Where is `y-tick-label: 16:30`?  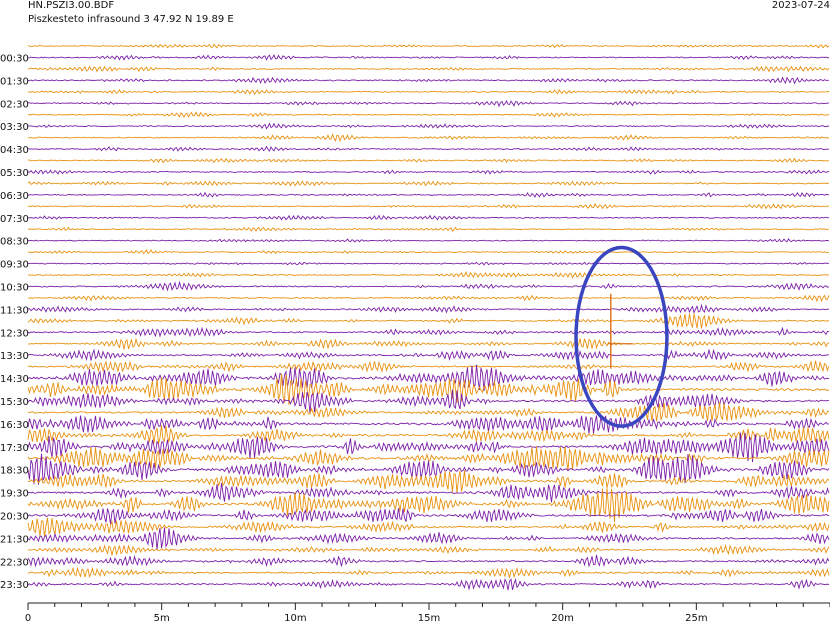
y-tick-label: 16:30 is located at coordinates (14, 425).